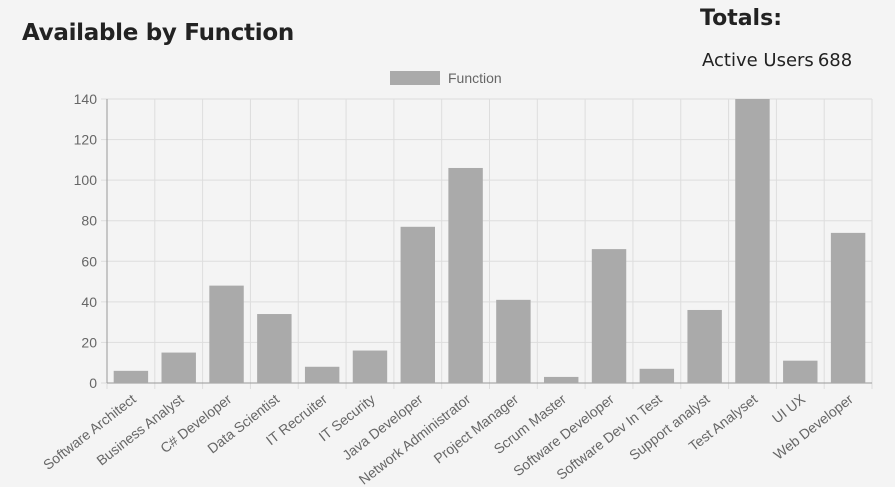  What do you see at coordinates (382, 427) in the screenshot?
I see `x-tick-label: Java Developer` at bounding box center [382, 427].